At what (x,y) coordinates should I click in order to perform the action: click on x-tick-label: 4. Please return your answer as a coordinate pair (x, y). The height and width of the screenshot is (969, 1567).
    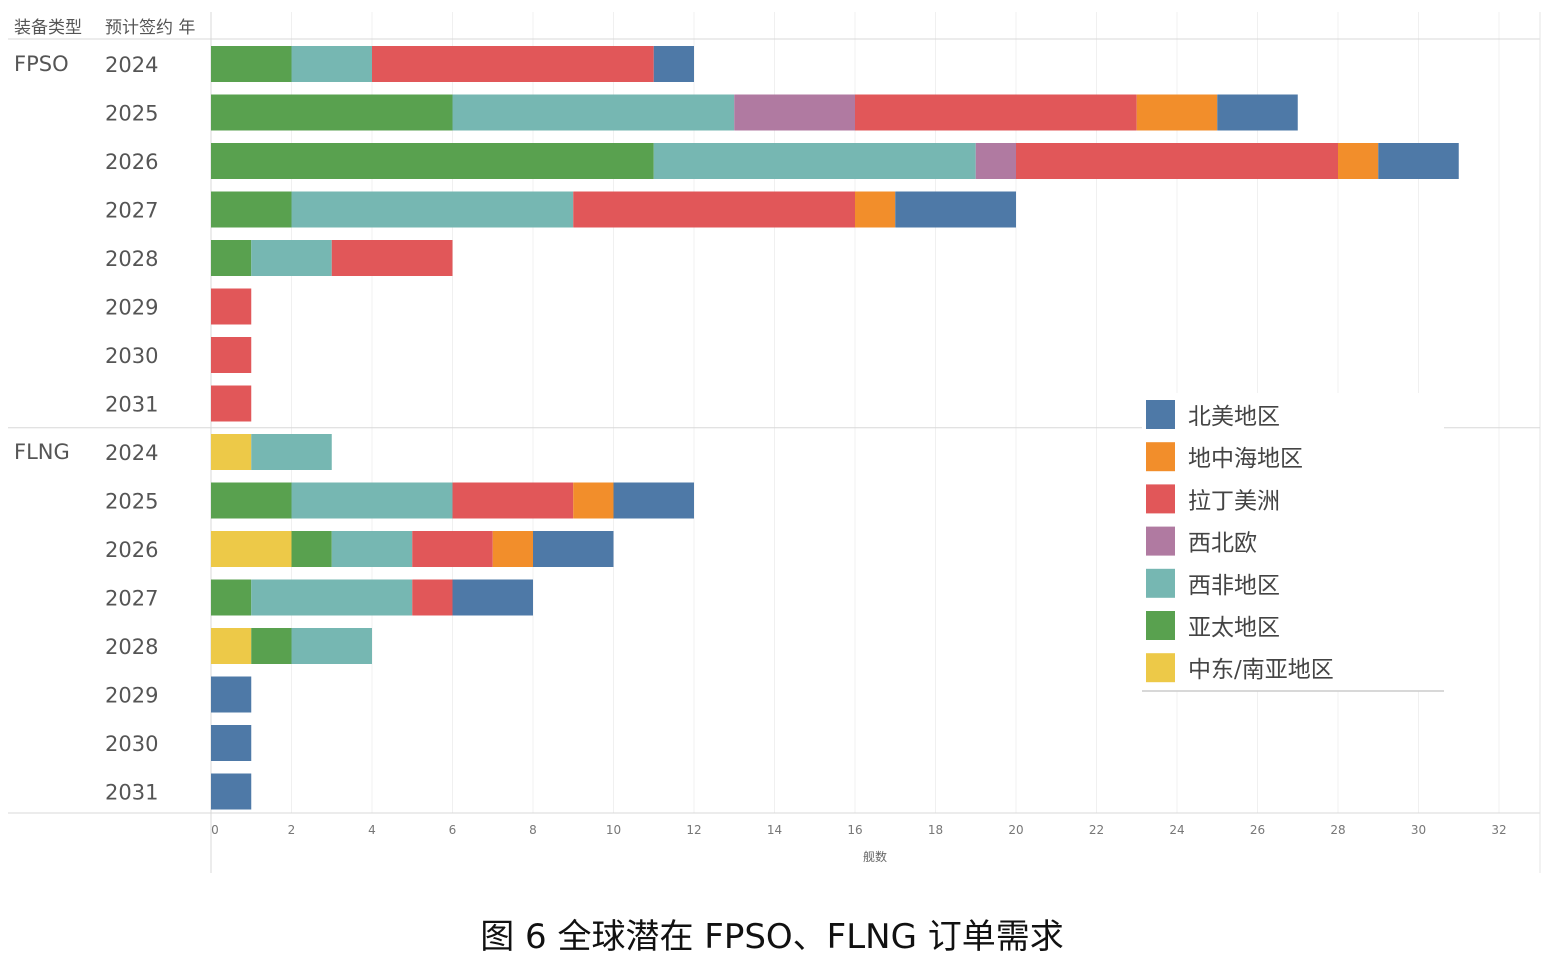
    Looking at the image, I should click on (372, 830).